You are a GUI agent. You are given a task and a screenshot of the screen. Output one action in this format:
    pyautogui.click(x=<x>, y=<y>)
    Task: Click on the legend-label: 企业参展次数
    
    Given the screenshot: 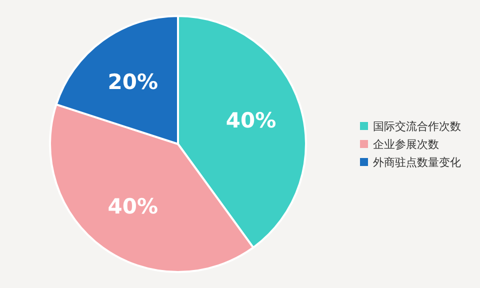 What is the action you would take?
    pyautogui.click(x=406, y=144)
    